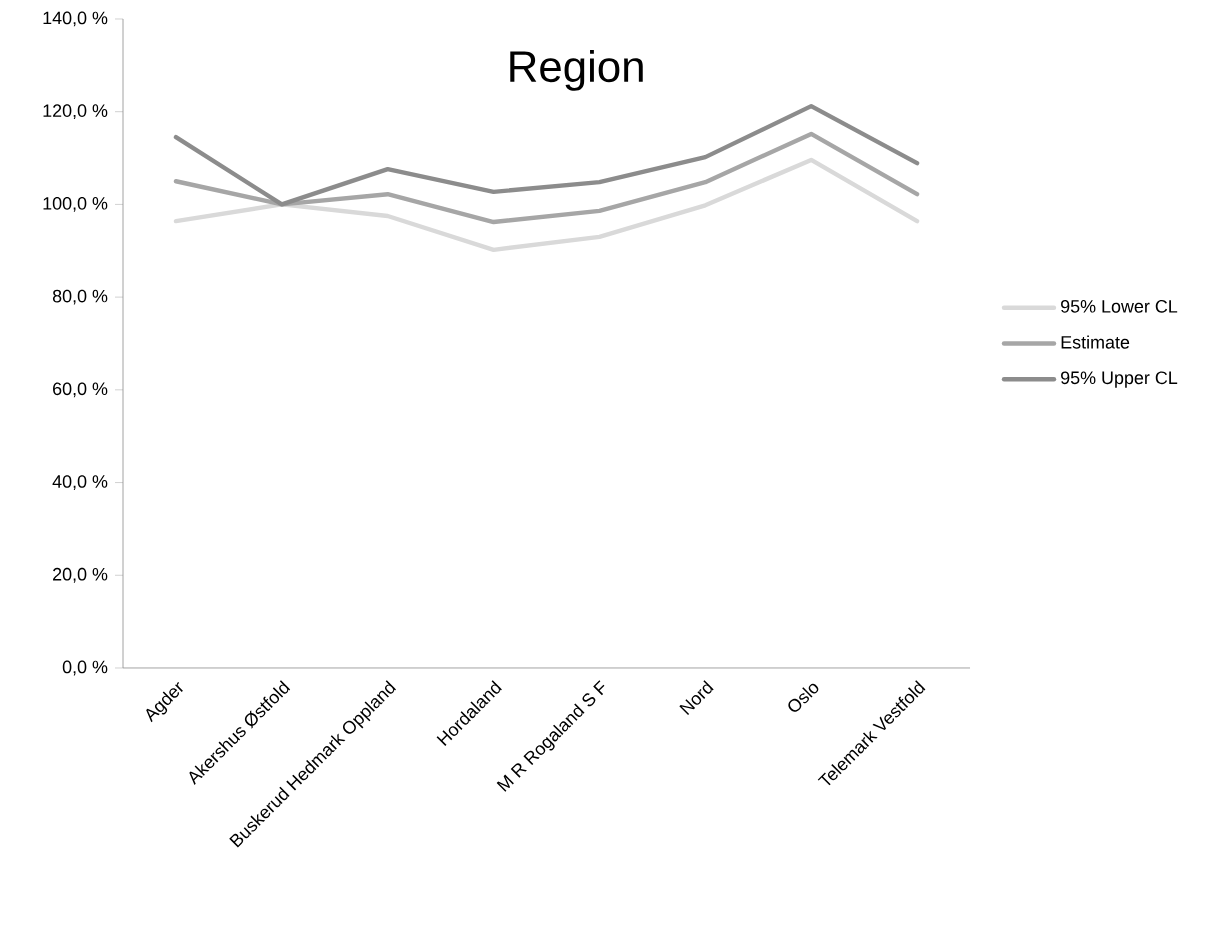 Image resolution: width=1224 pixels, height=926 pixels. I want to click on y-tick-label: 60,0 %, so click(80, 390).